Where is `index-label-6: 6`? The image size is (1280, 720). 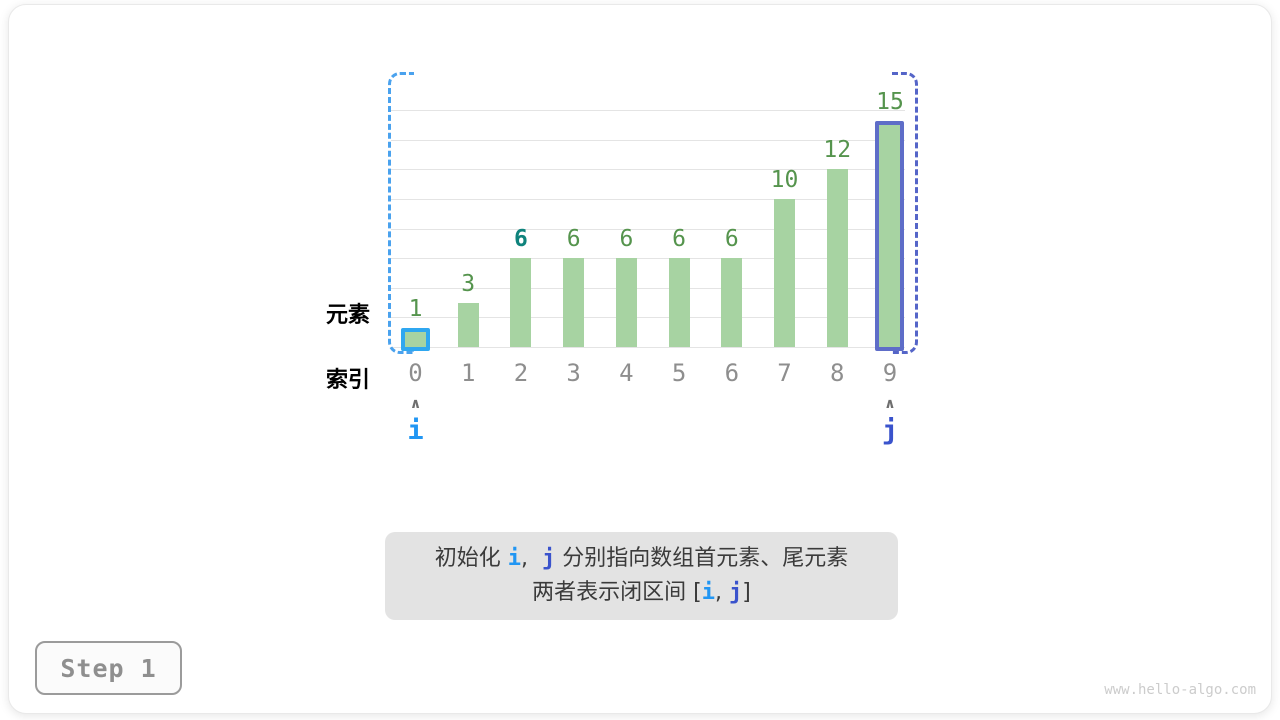 index-label-6: 6 is located at coordinates (732, 373).